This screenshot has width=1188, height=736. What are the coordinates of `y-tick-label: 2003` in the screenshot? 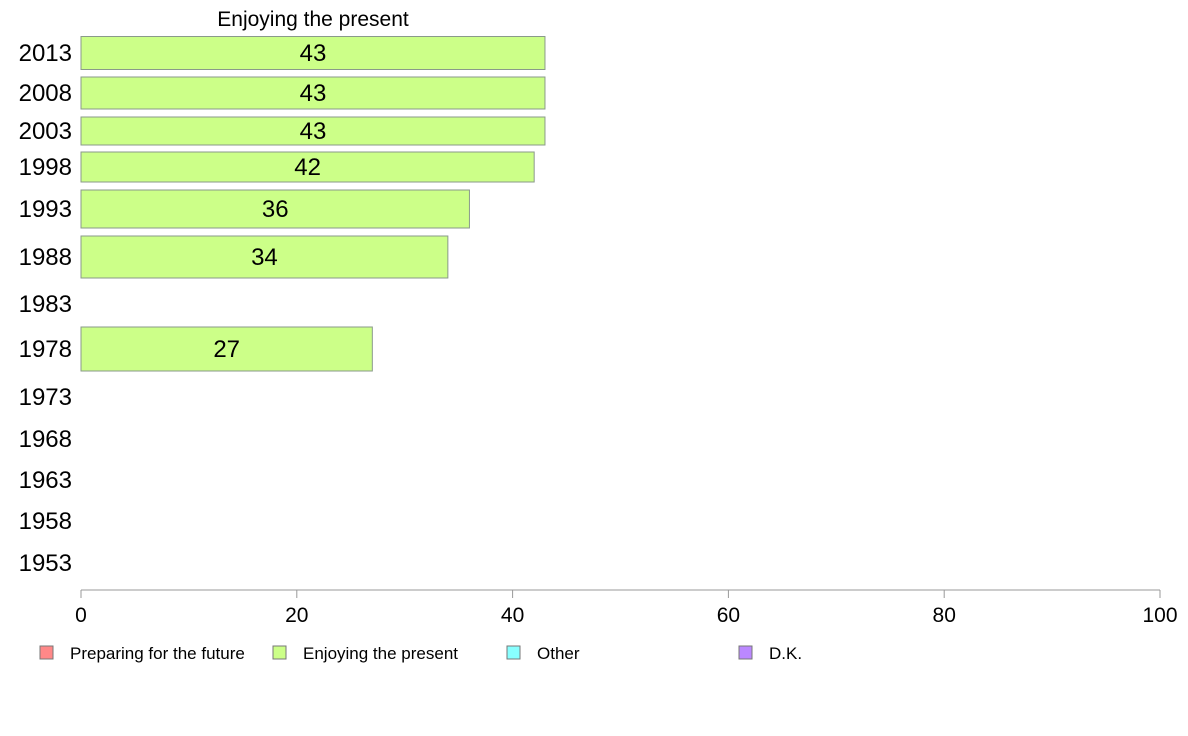 It's located at (45, 131).